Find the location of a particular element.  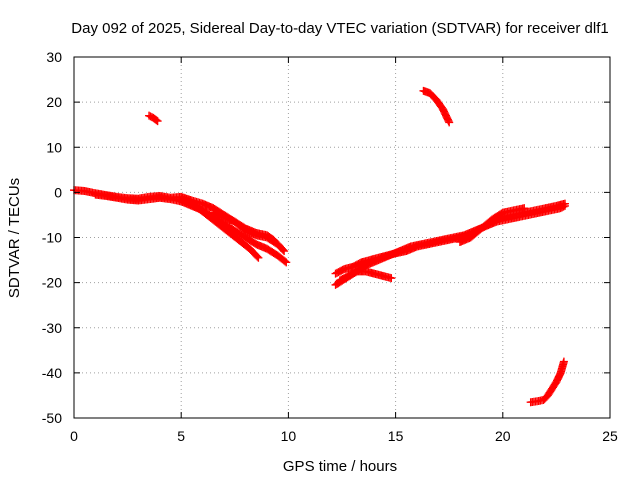

y-tick-label: -50 is located at coordinates (52, 418).